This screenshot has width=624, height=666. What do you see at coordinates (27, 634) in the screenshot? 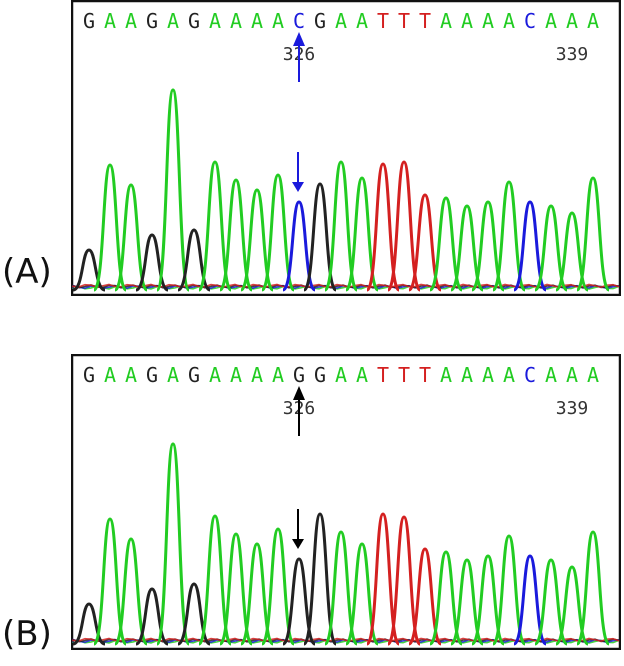
I see `panel-label-b: (B)` at bounding box center [27, 634].